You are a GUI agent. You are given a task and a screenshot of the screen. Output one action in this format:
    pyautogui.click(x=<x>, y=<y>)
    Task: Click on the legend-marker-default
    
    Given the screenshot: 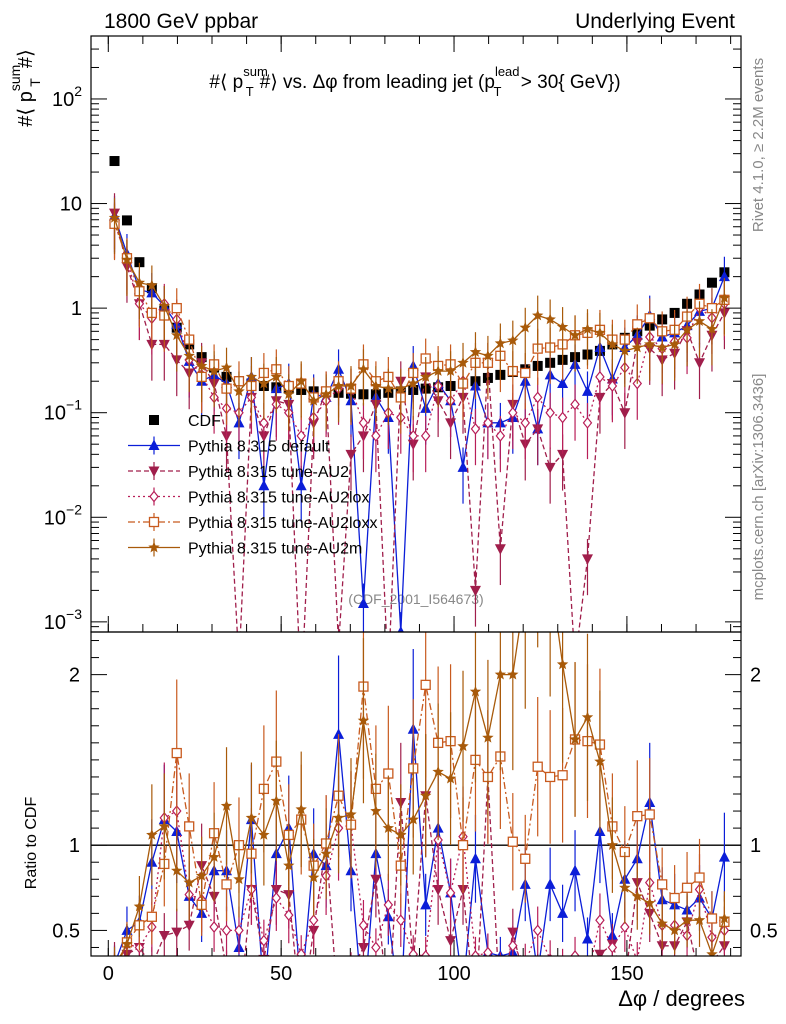 What is the action you would take?
    pyautogui.click(x=154, y=444)
    